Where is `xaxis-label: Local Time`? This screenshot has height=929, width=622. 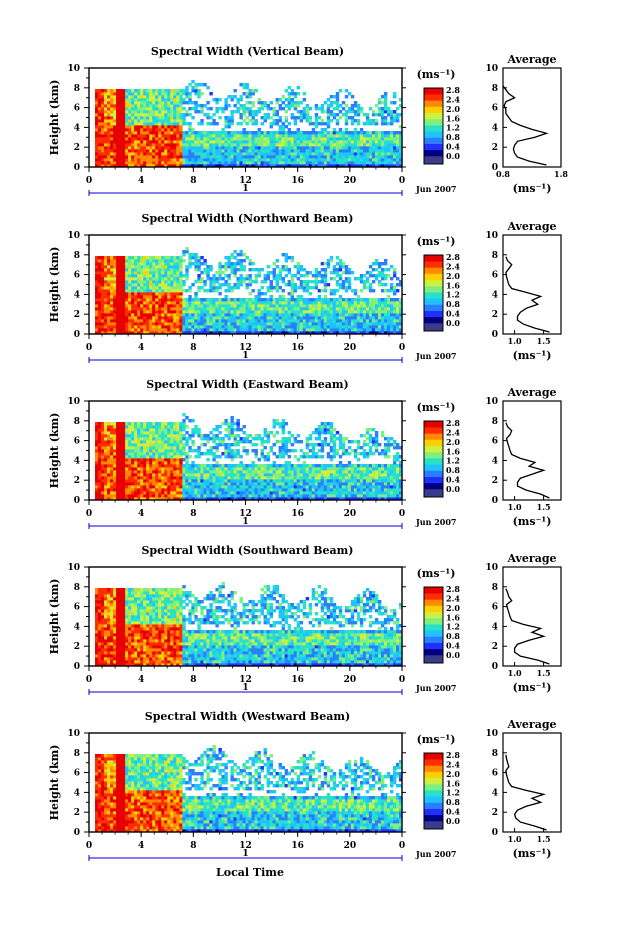 xaxis-label: Local Time is located at coordinates (250, 872).